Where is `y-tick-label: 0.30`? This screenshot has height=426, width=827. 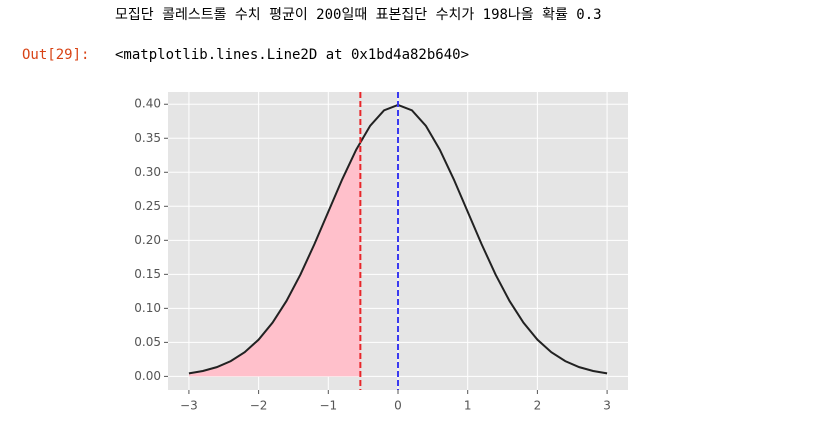 y-tick-label: 0.30 is located at coordinates (147, 172).